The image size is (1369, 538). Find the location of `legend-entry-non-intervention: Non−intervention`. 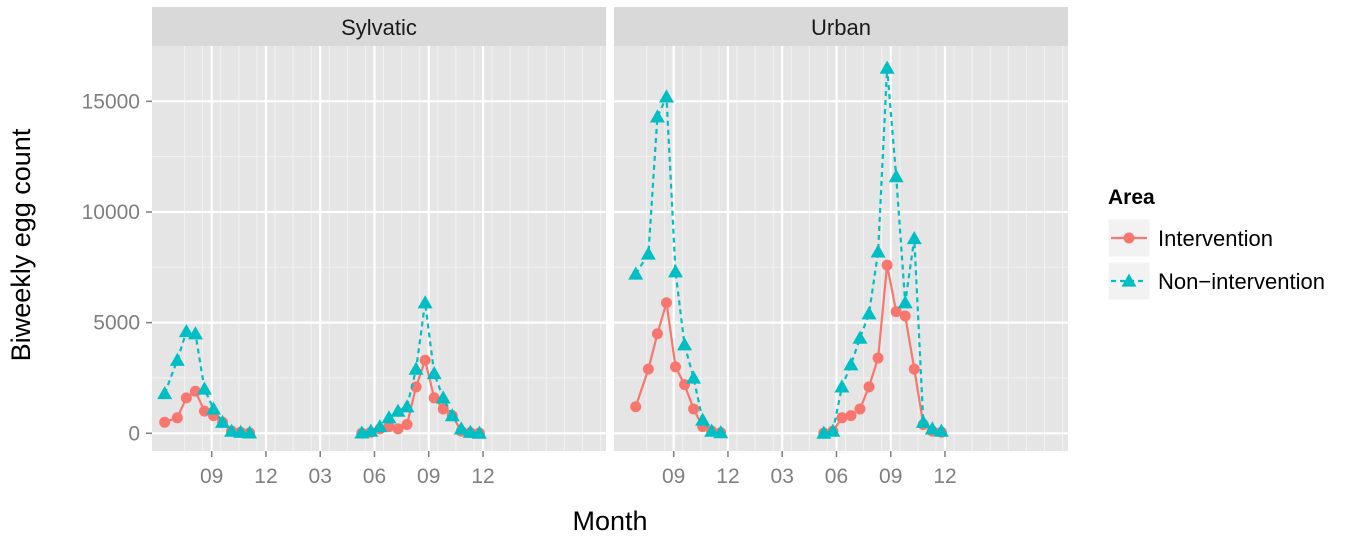

legend-entry-non-intervention: Non−intervention is located at coordinates (1216, 281).